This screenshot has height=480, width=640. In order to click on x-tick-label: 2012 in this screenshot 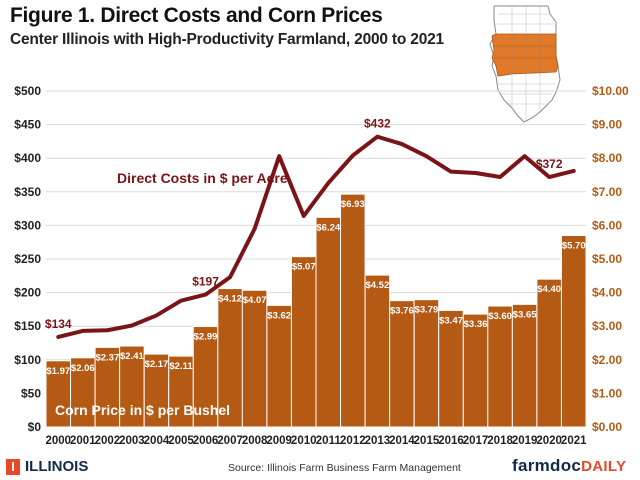, I will do `click(353, 441)`.